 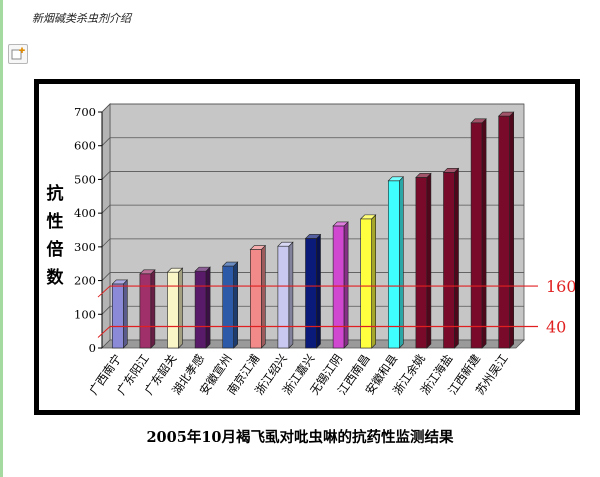 I want to click on y-tick-label: 100, so click(x=85, y=314).